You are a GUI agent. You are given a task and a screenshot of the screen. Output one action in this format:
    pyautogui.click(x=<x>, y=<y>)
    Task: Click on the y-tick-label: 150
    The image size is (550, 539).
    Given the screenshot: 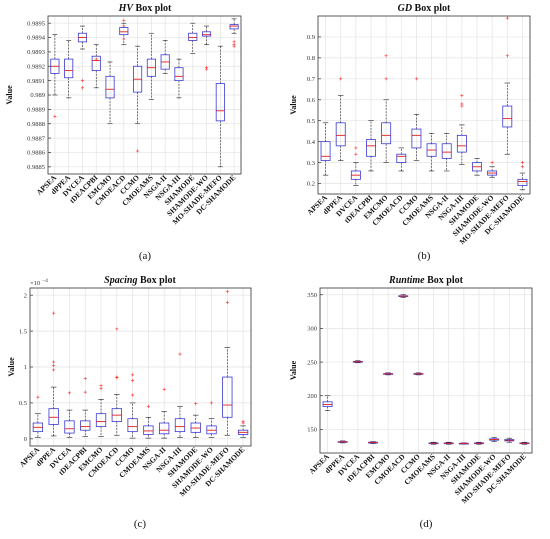 What is the action you would take?
    pyautogui.click(x=312, y=430)
    